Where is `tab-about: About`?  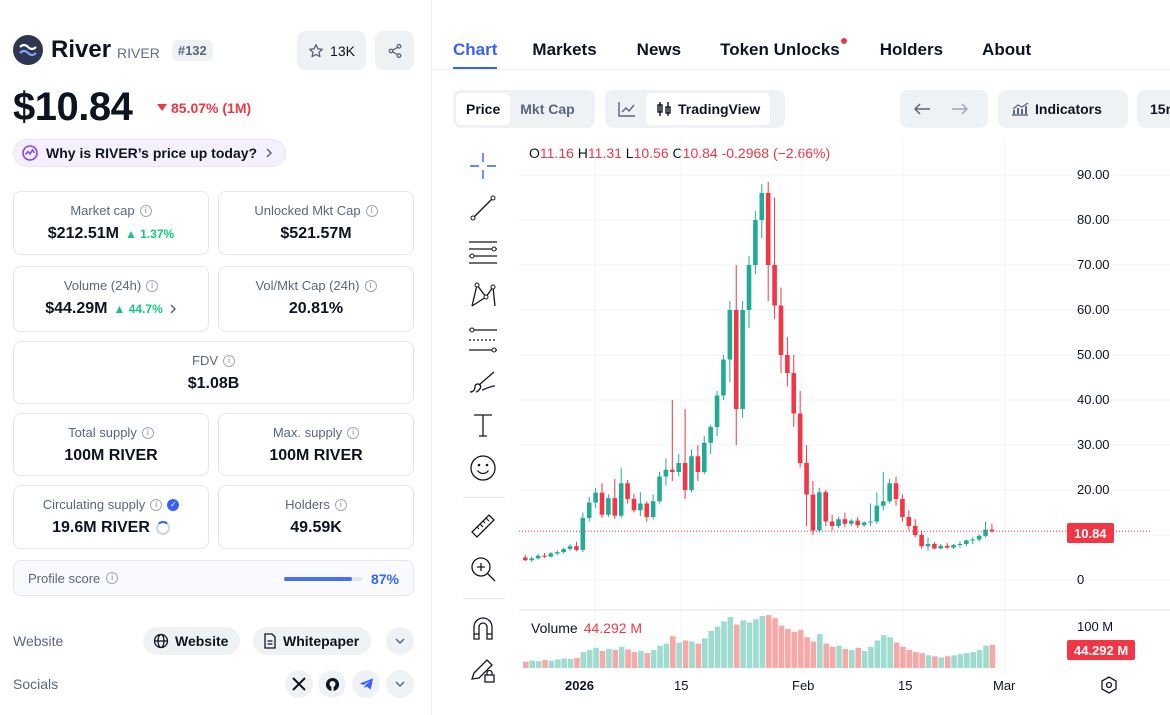 tab-about: About is located at coordinates (1007, 49).